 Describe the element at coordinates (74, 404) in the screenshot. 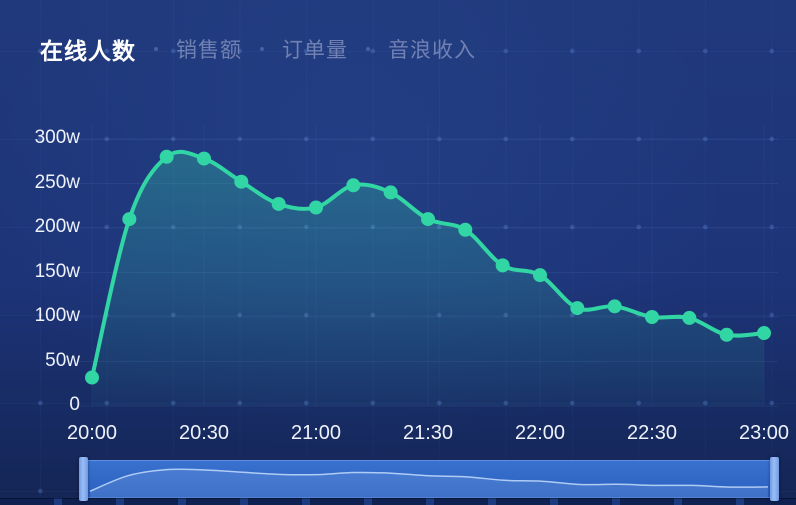

I see `y-axis-label: 0` at that location.